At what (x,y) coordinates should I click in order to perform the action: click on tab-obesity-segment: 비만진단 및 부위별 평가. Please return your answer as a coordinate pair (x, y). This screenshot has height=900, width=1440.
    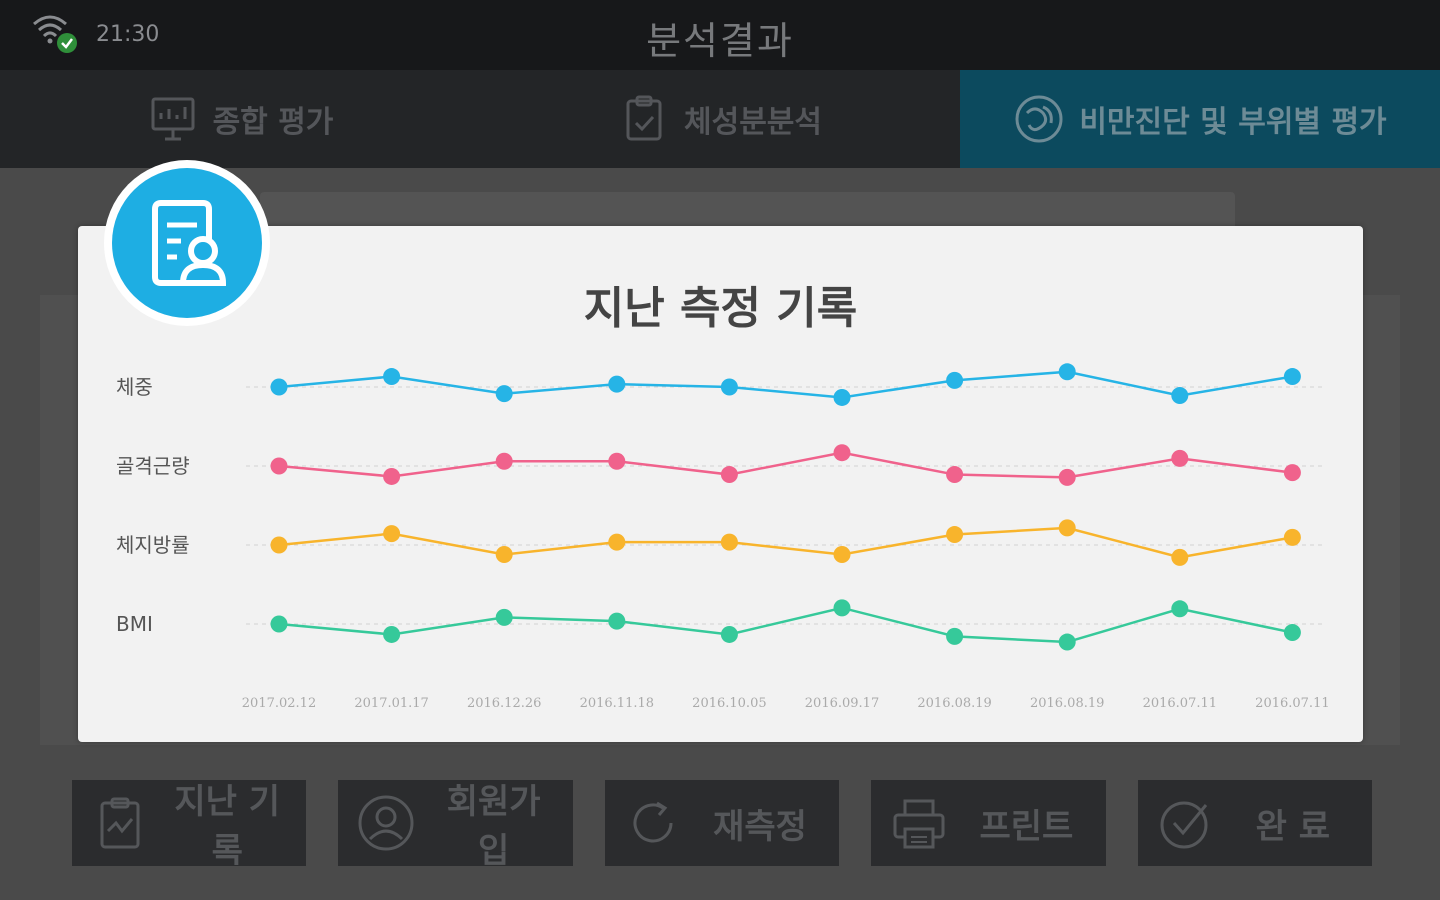
    Looking at the image, I should click on (1200, 119).